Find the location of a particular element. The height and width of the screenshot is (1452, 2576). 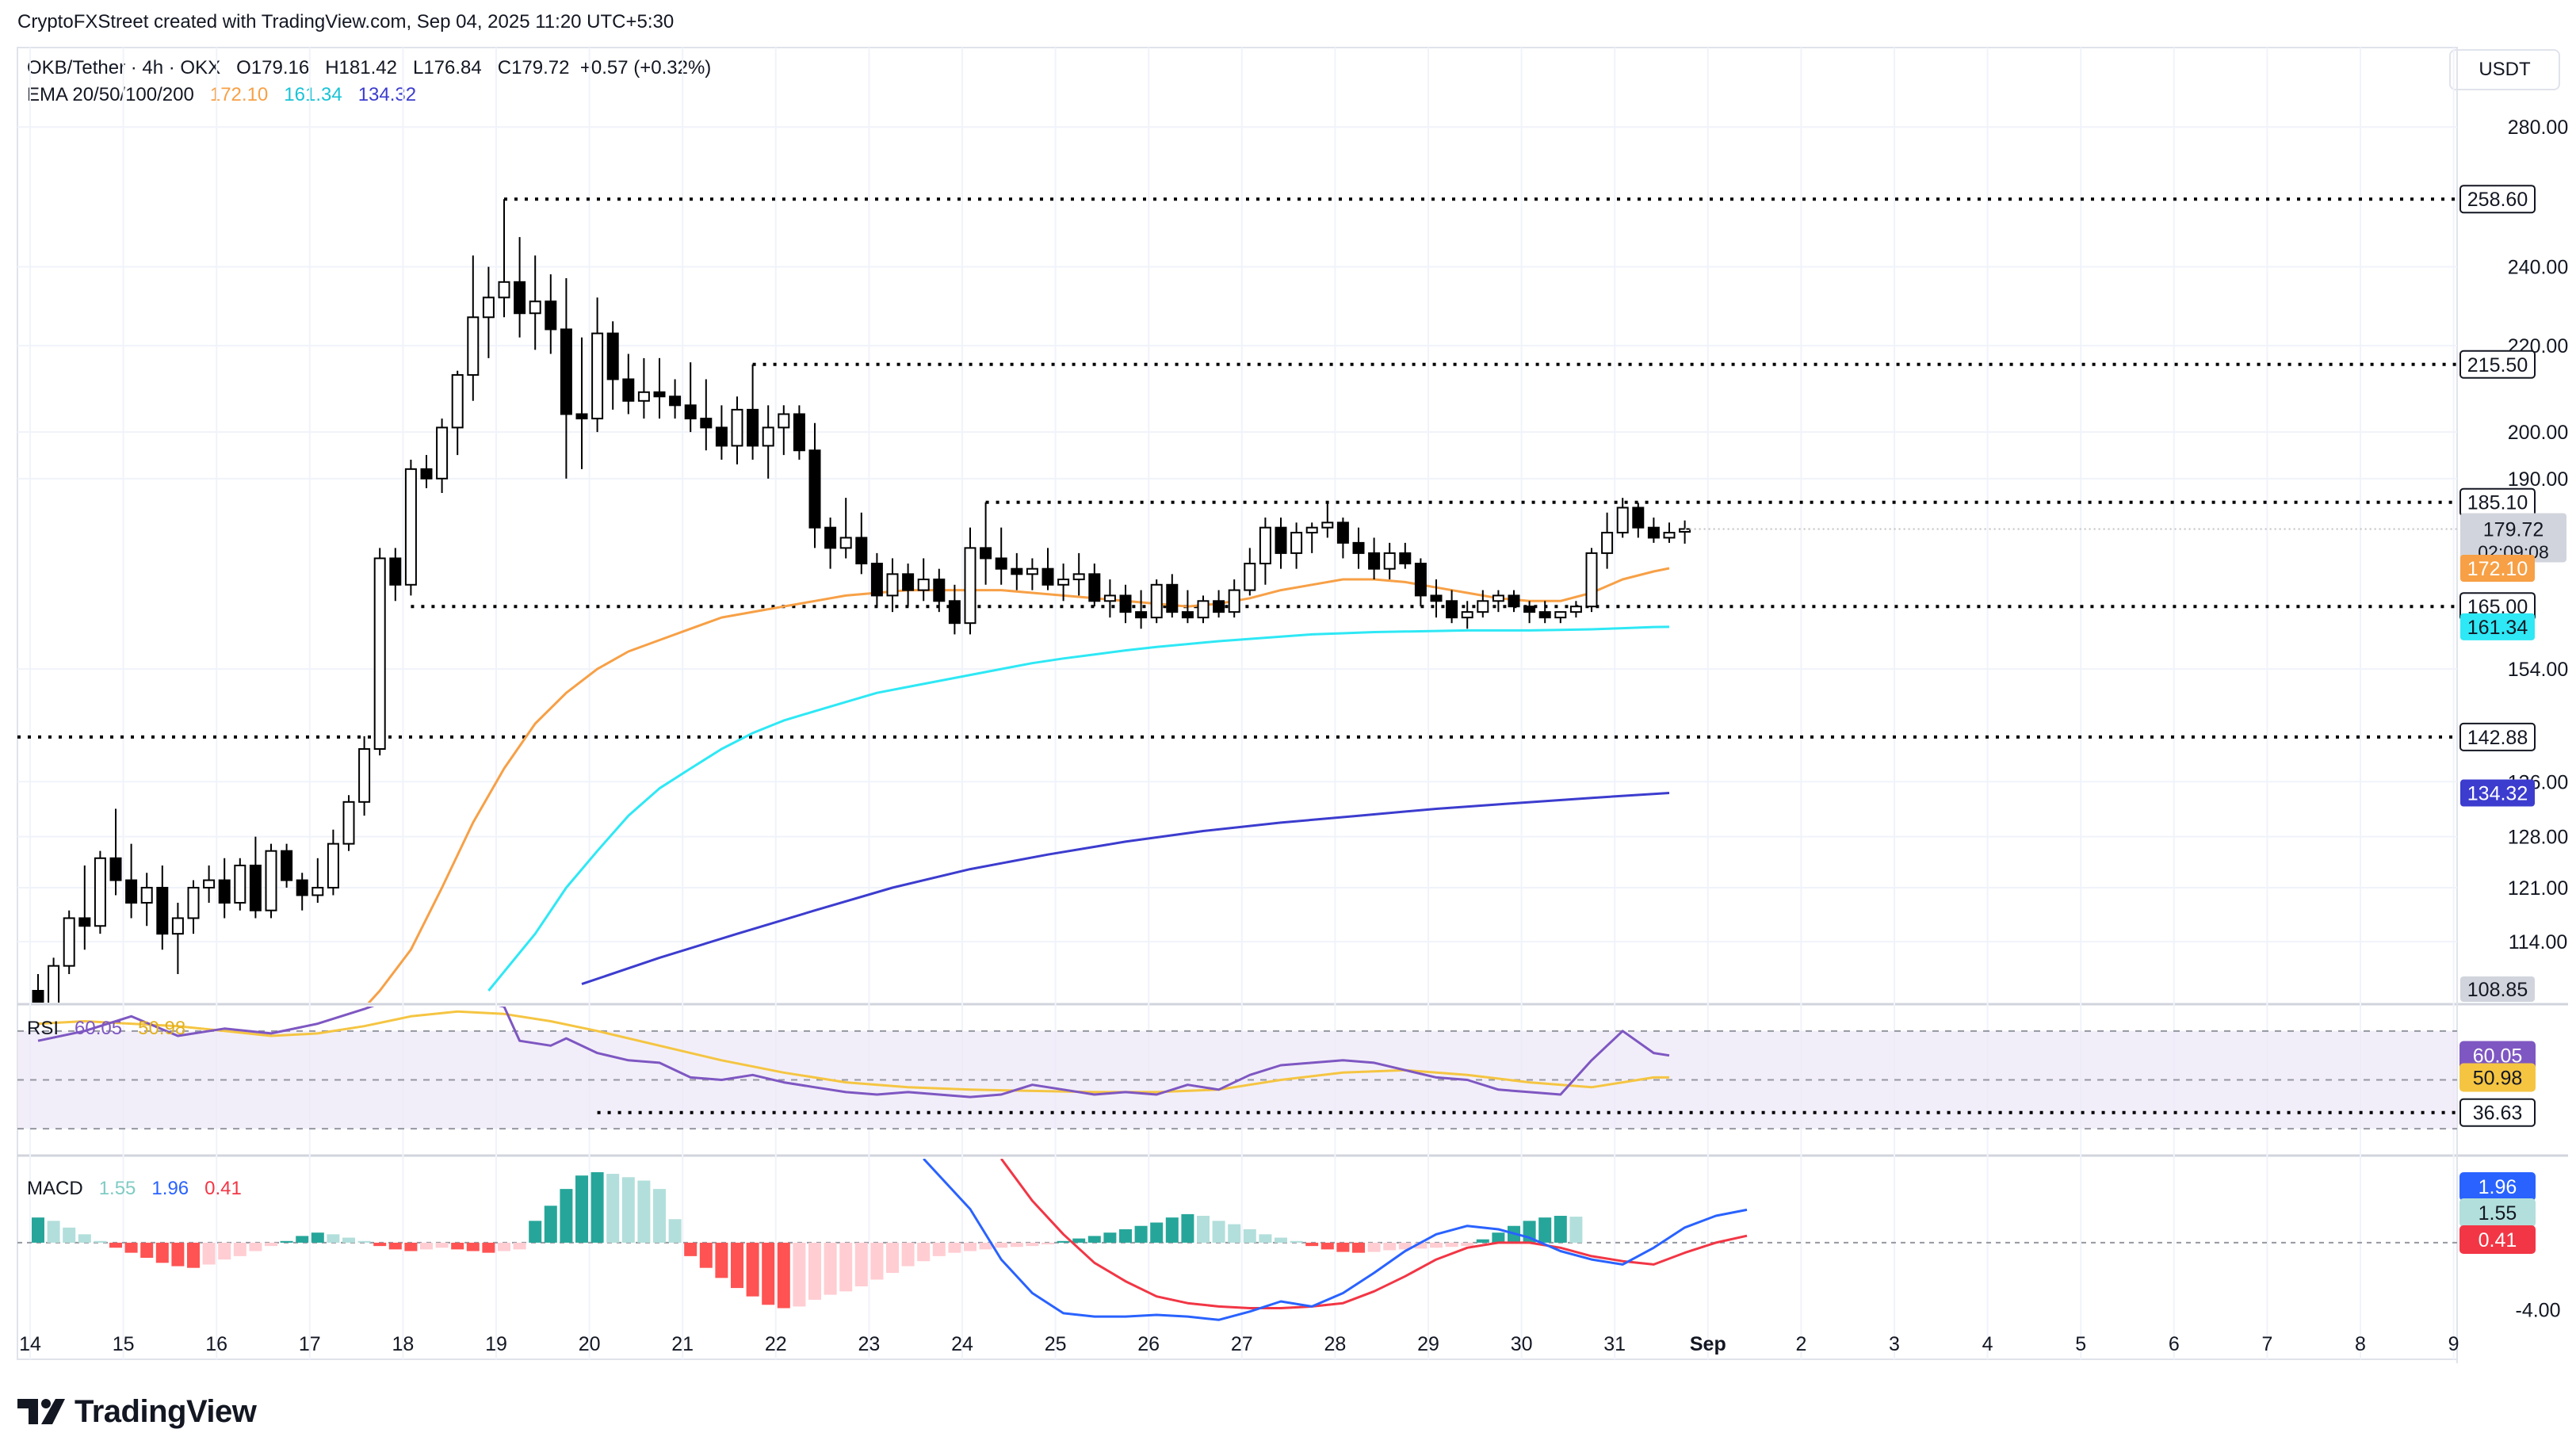

level-tag: 165.00 is located at coordinates (2497, 606).